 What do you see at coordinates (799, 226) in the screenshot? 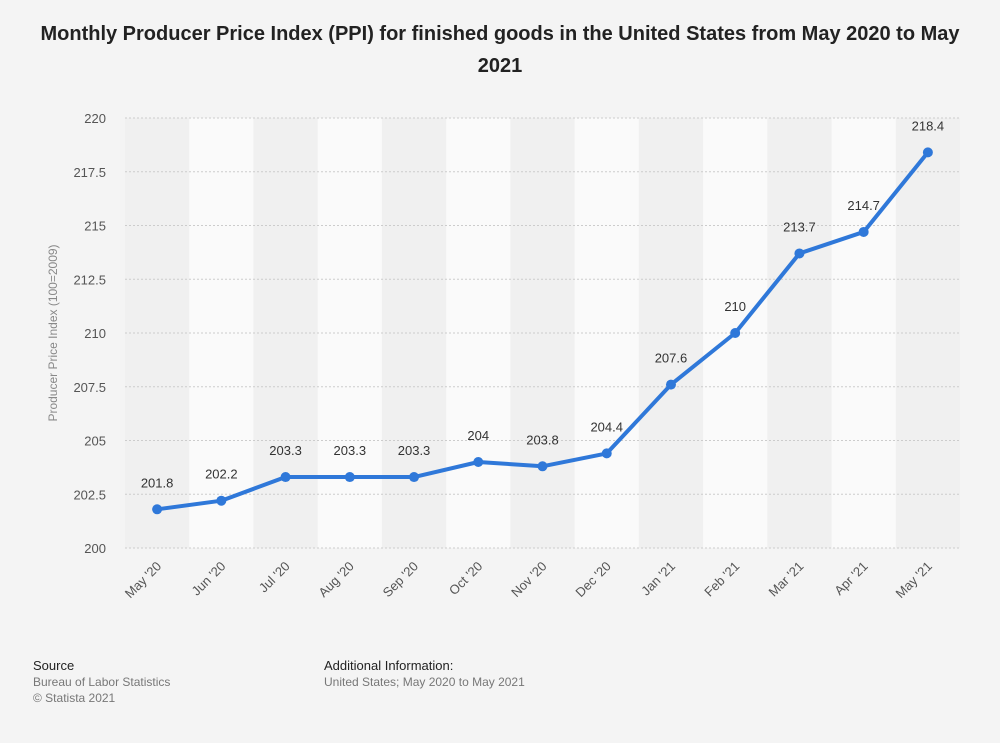
I see `data-label: 213.7` at bounding box center [799, 226].